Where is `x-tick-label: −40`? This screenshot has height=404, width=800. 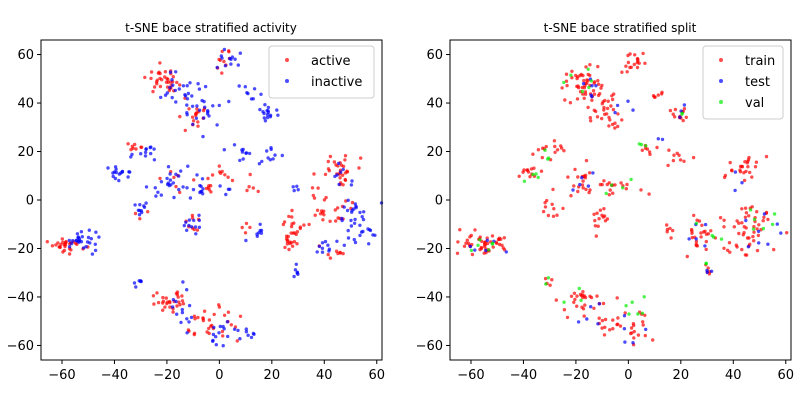
x-tick-label: −40 is located at coordinates (114, 375).